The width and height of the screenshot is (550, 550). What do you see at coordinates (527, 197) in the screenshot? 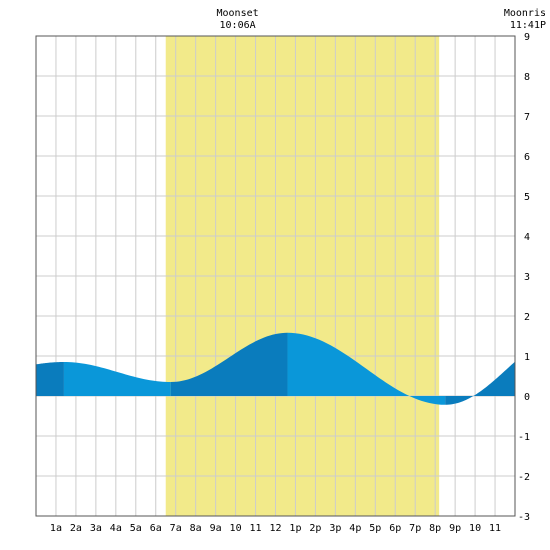
I see `y-tick-label: 5` at bounding box center [527, 197].